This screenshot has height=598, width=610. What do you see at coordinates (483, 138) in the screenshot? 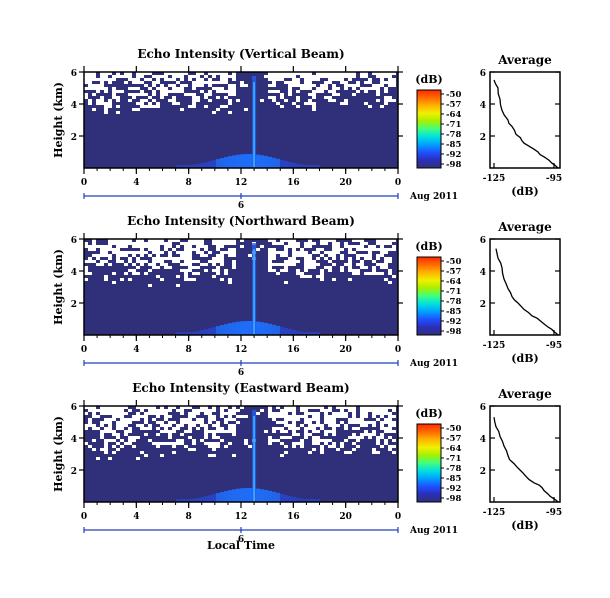
I see `avg-y-tick-label: 2` at bounding box center [483, 138].